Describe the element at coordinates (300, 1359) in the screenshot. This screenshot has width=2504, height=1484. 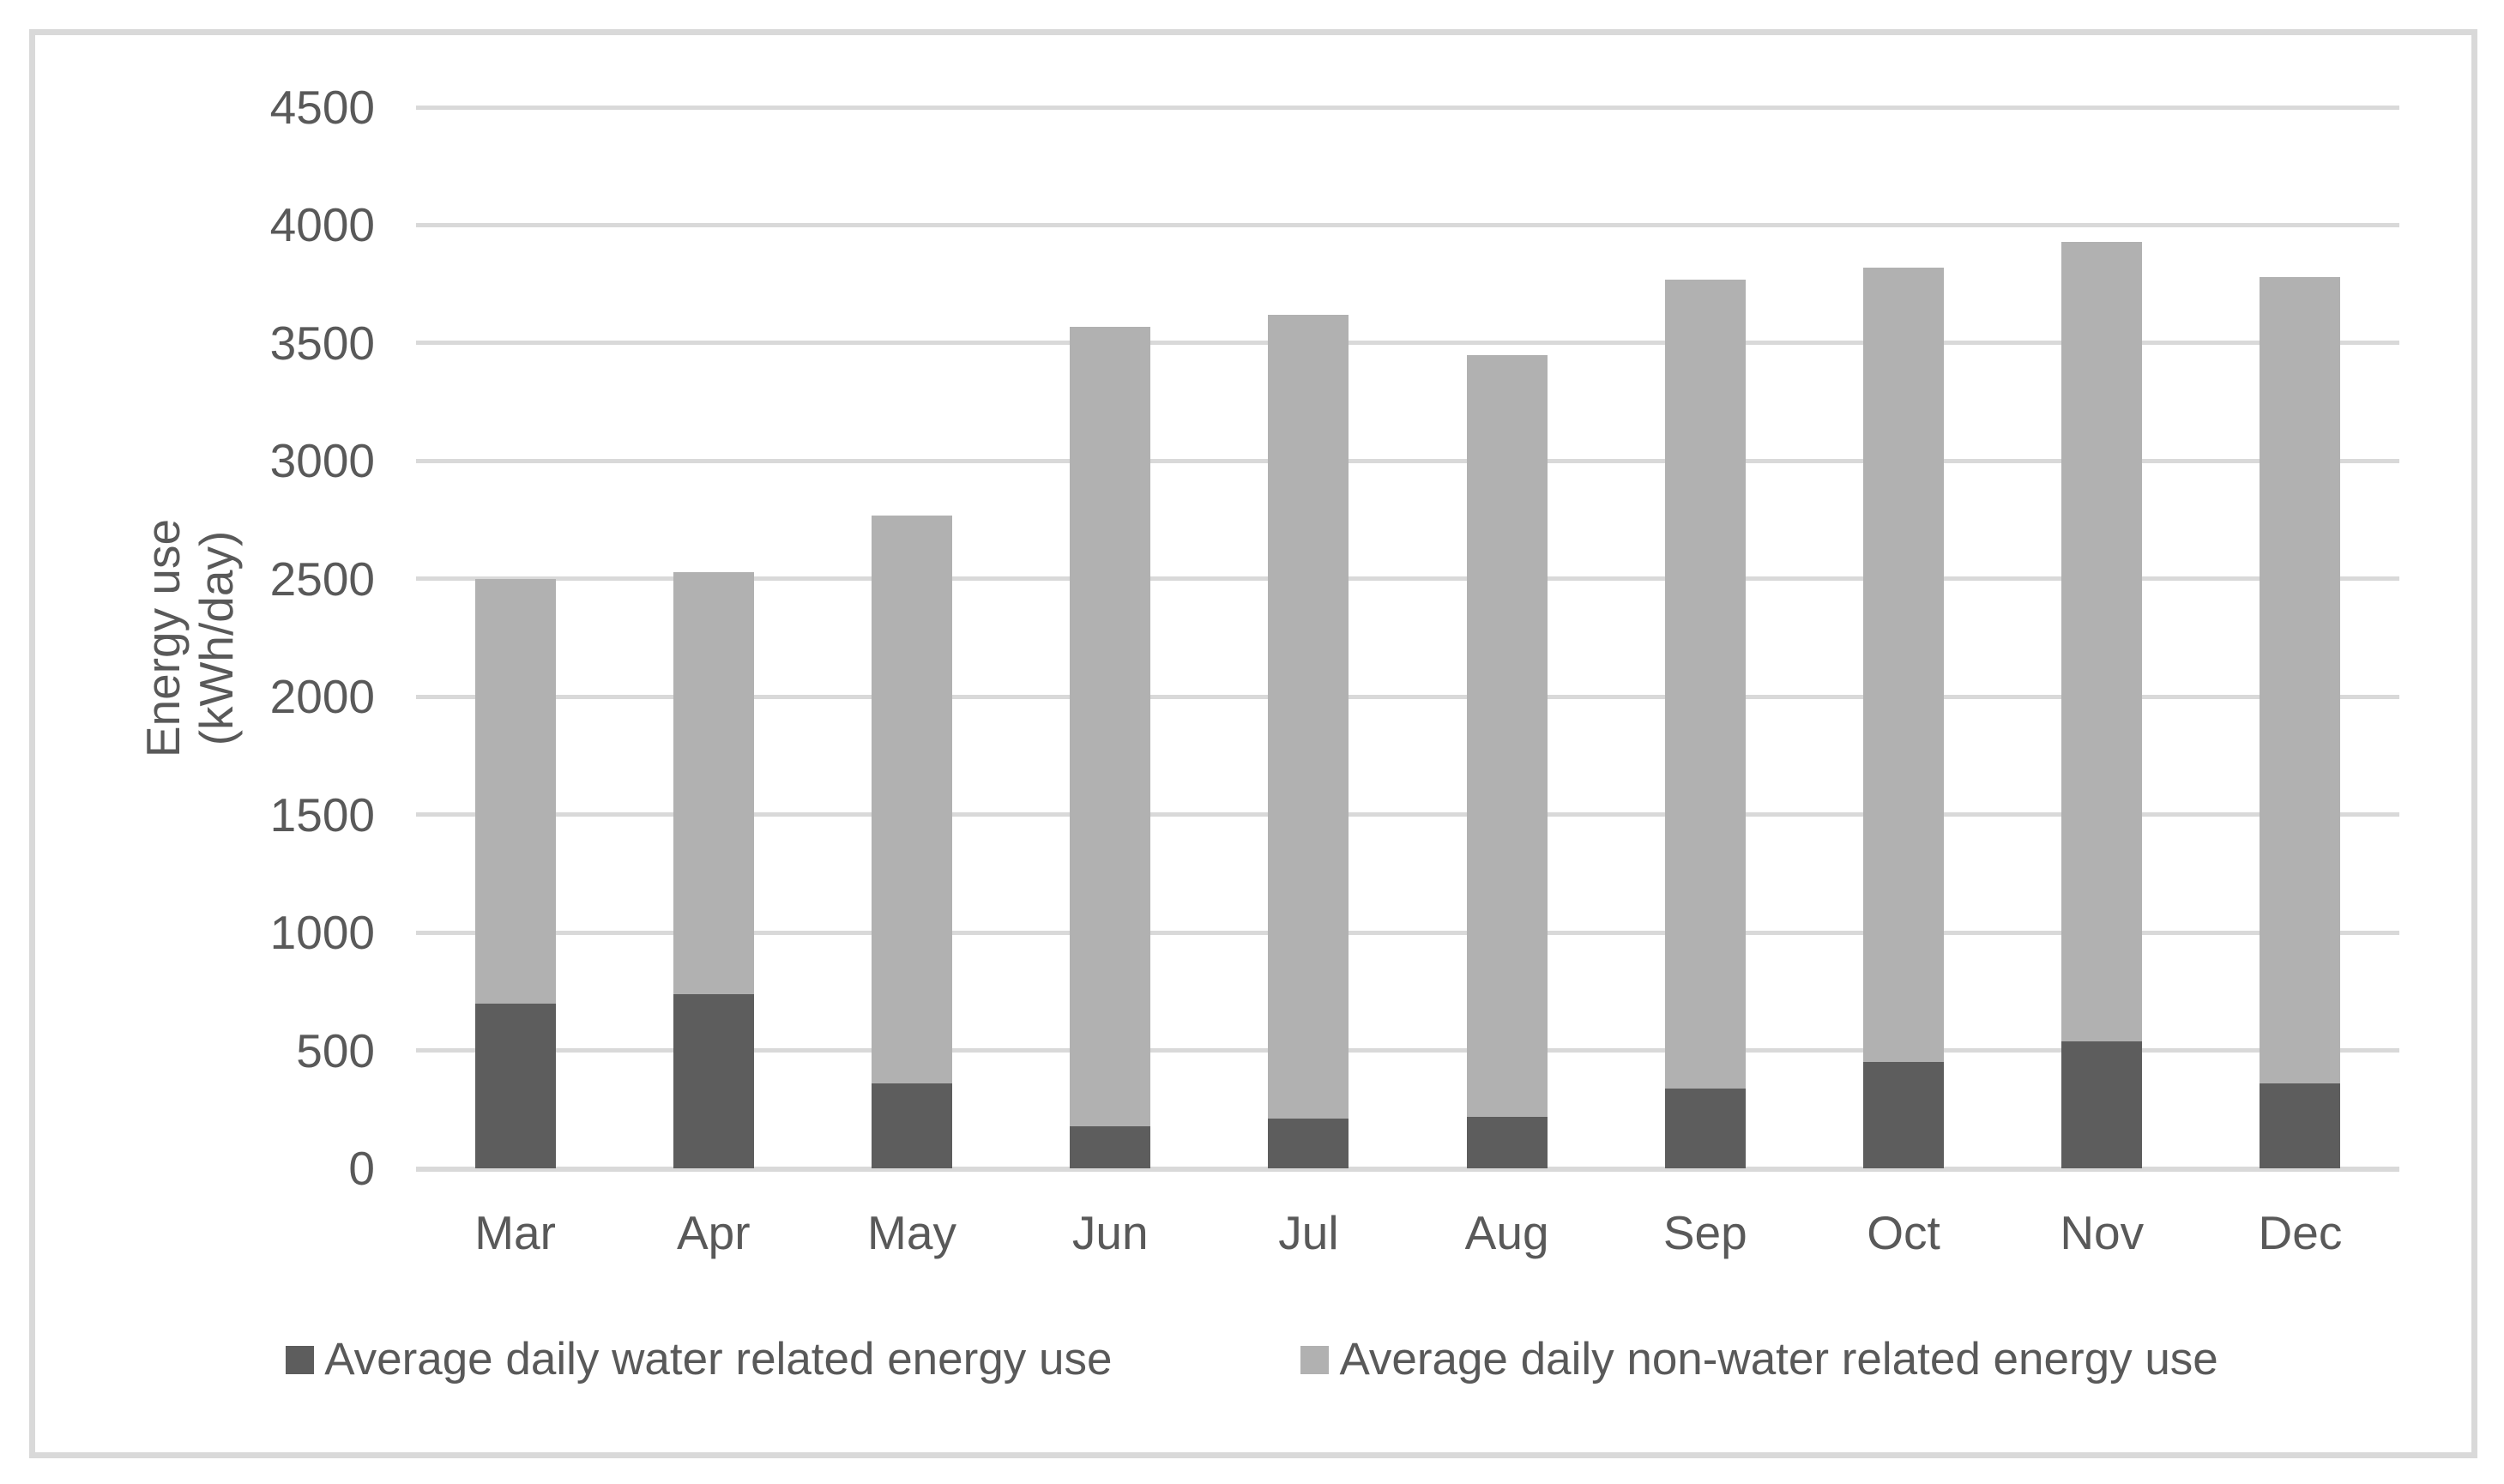
I see `legend-swatch-icon-water` at that location.